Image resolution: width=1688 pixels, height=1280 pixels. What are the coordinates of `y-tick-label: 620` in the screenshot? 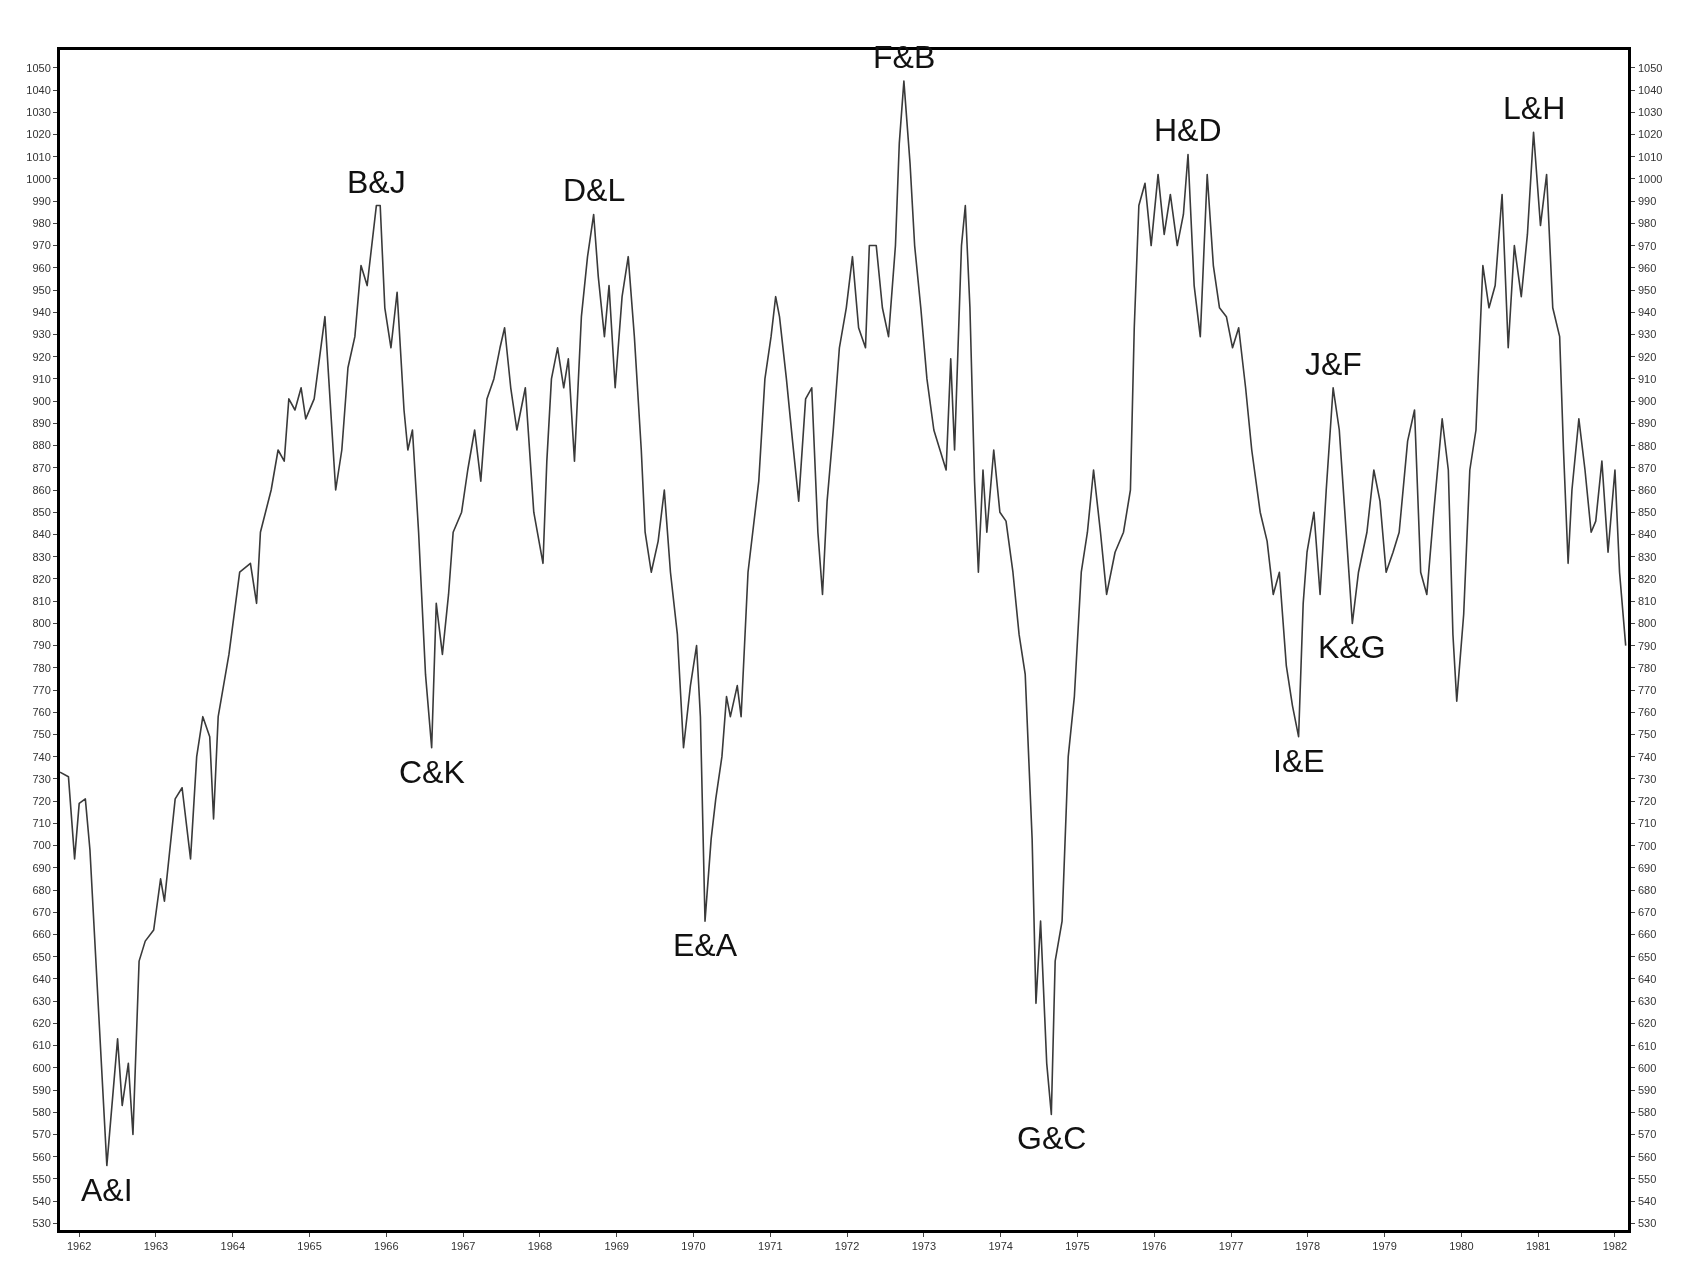 It's located at (41, 1023).